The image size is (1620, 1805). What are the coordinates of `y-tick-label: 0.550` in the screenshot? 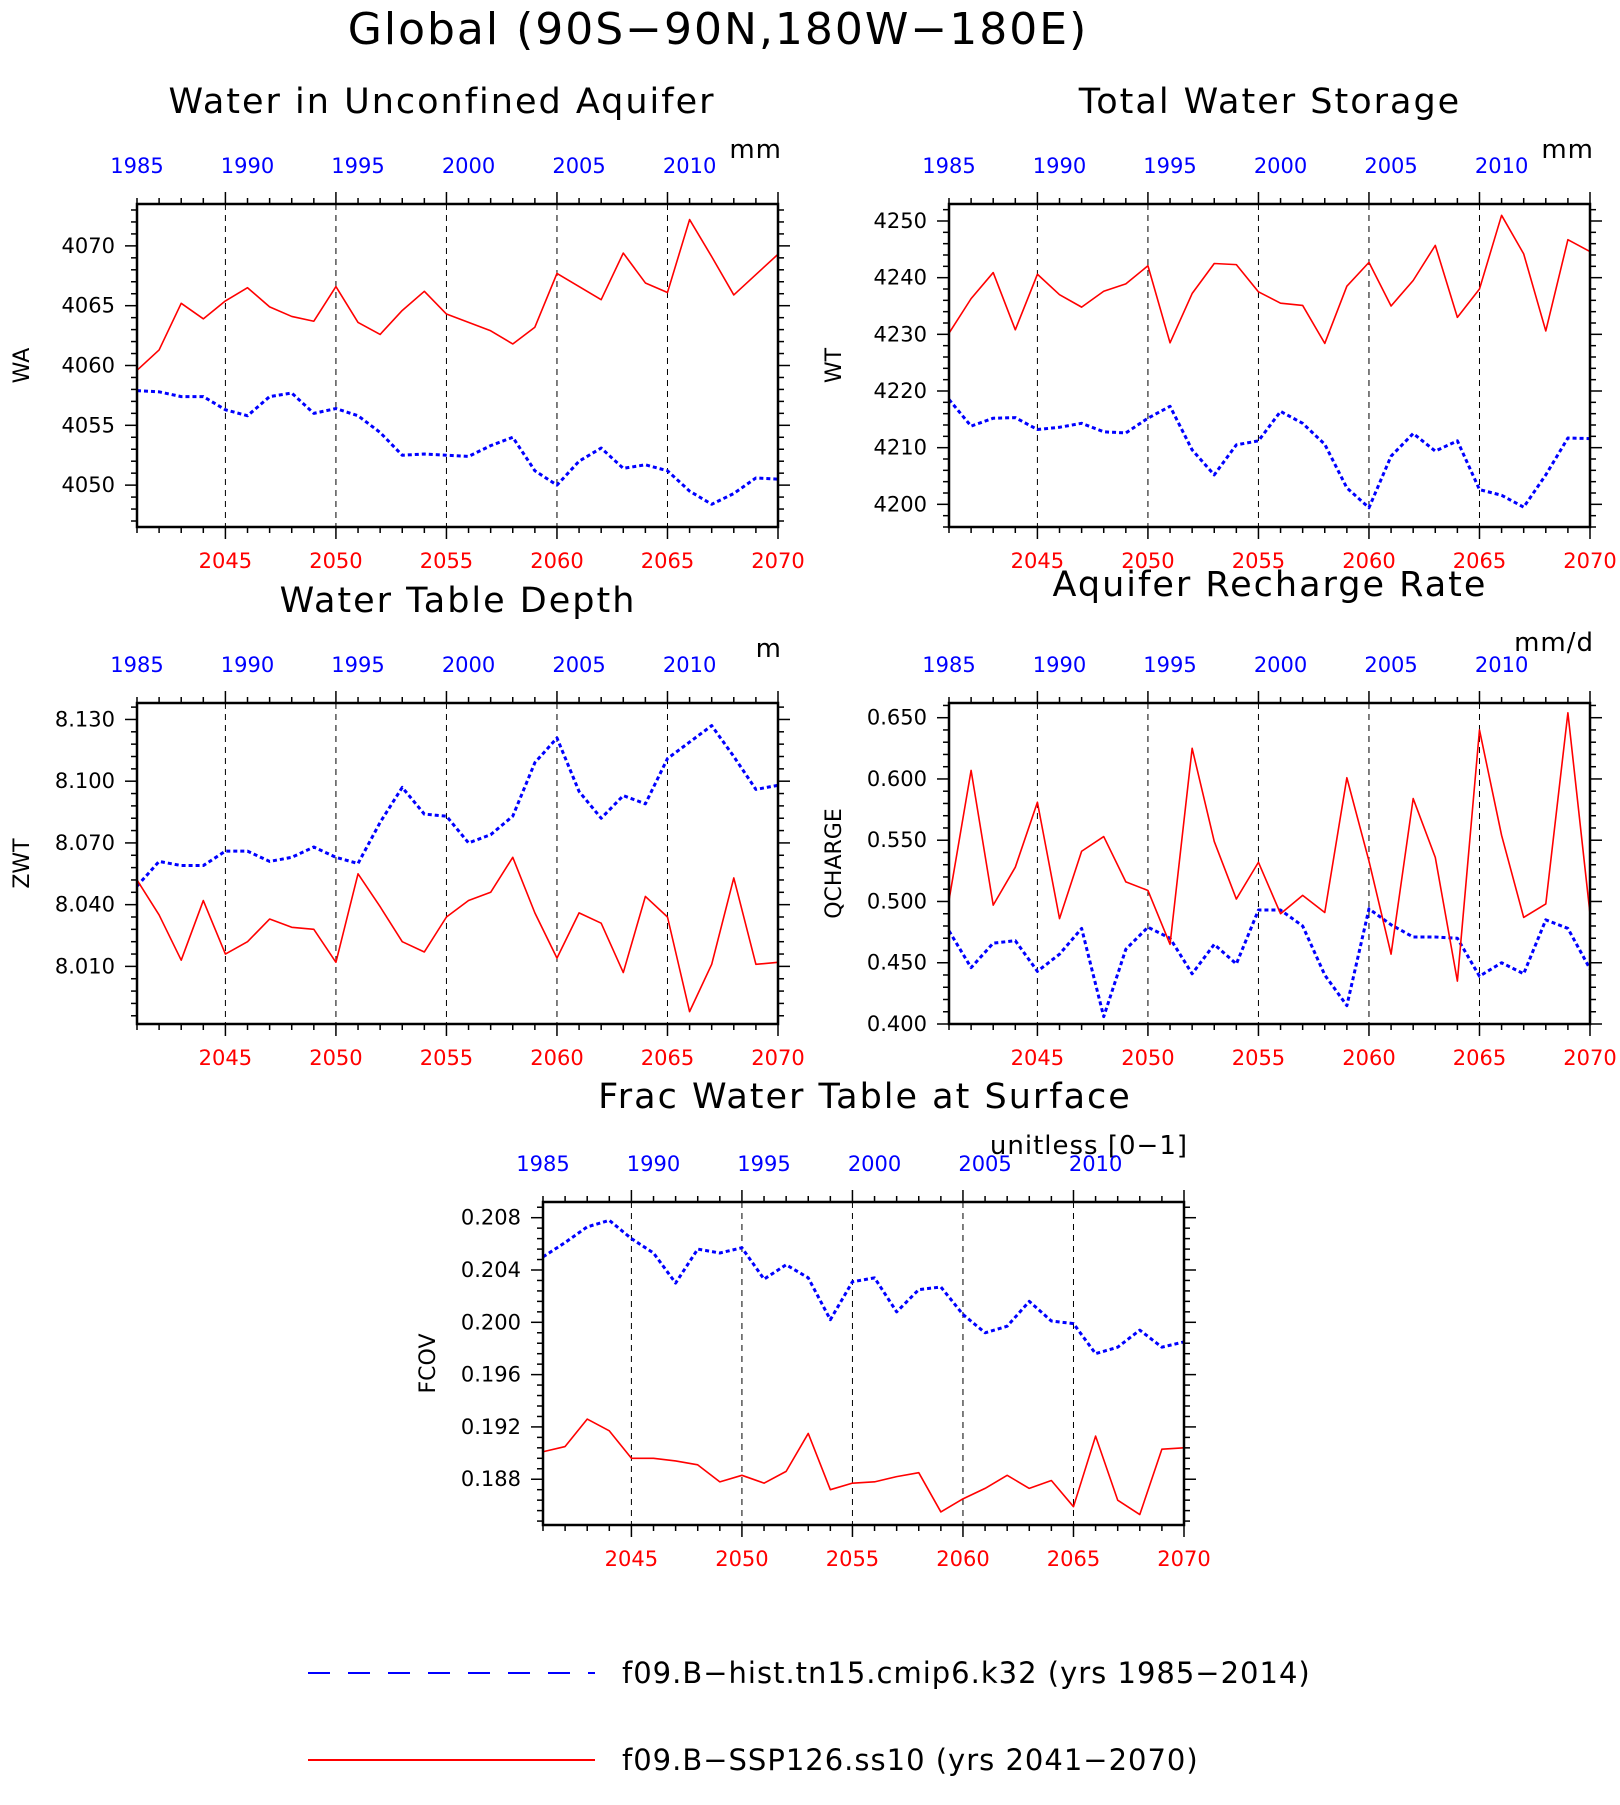 It's located at (897, 840).